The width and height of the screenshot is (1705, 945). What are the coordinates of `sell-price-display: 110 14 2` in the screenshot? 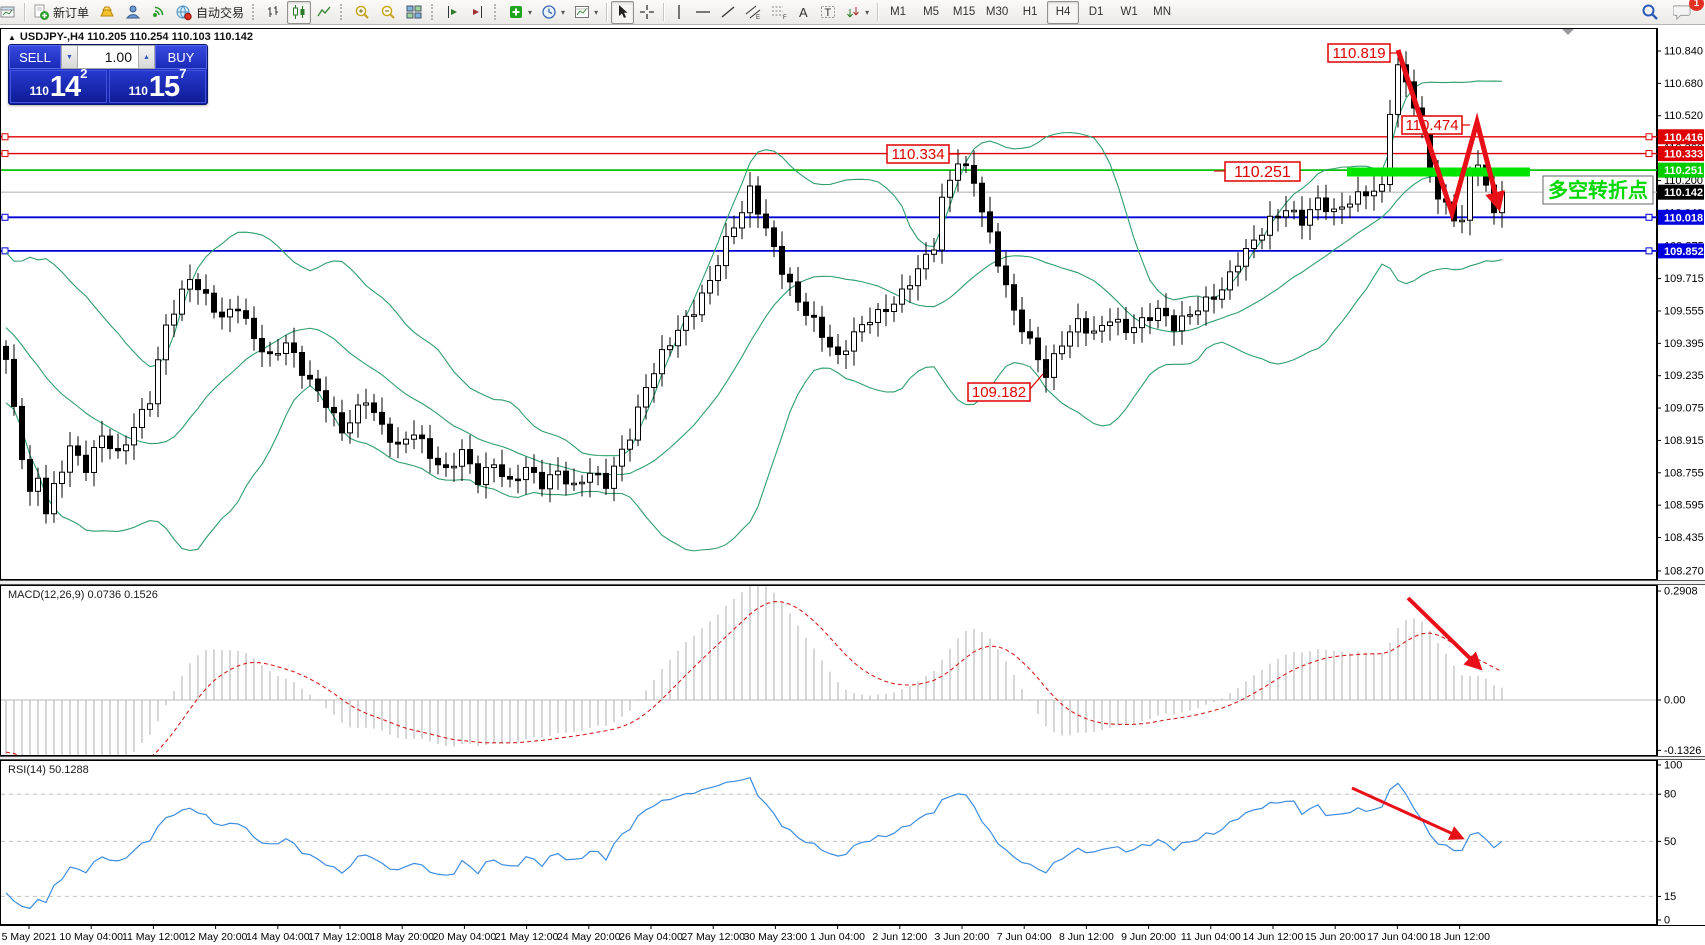 It's located at (58, 84).